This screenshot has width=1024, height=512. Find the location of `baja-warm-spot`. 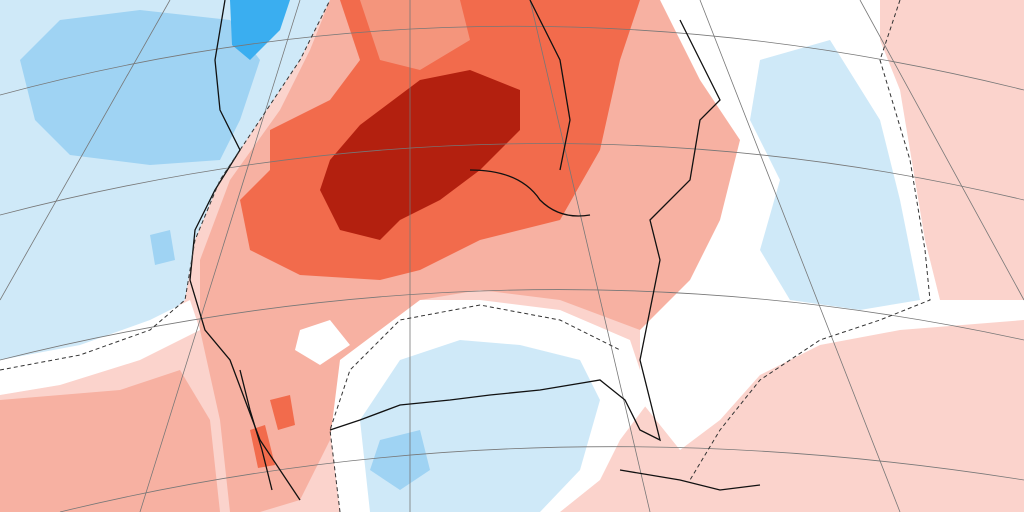

baja-warm-spot is located at coordinates (262, 446).